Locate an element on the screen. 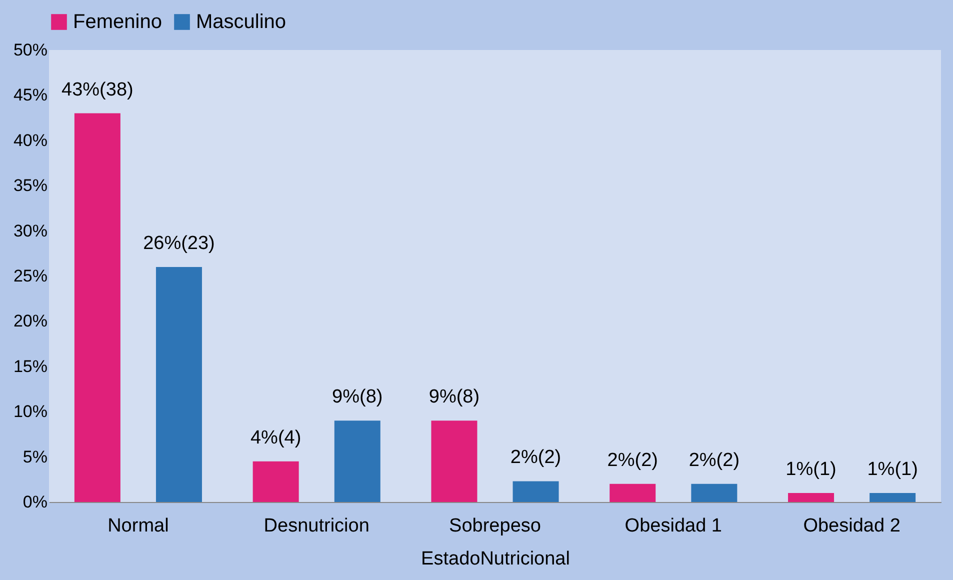  x-tick-label: Obesidad 2 is located at coordinates (851, 526).